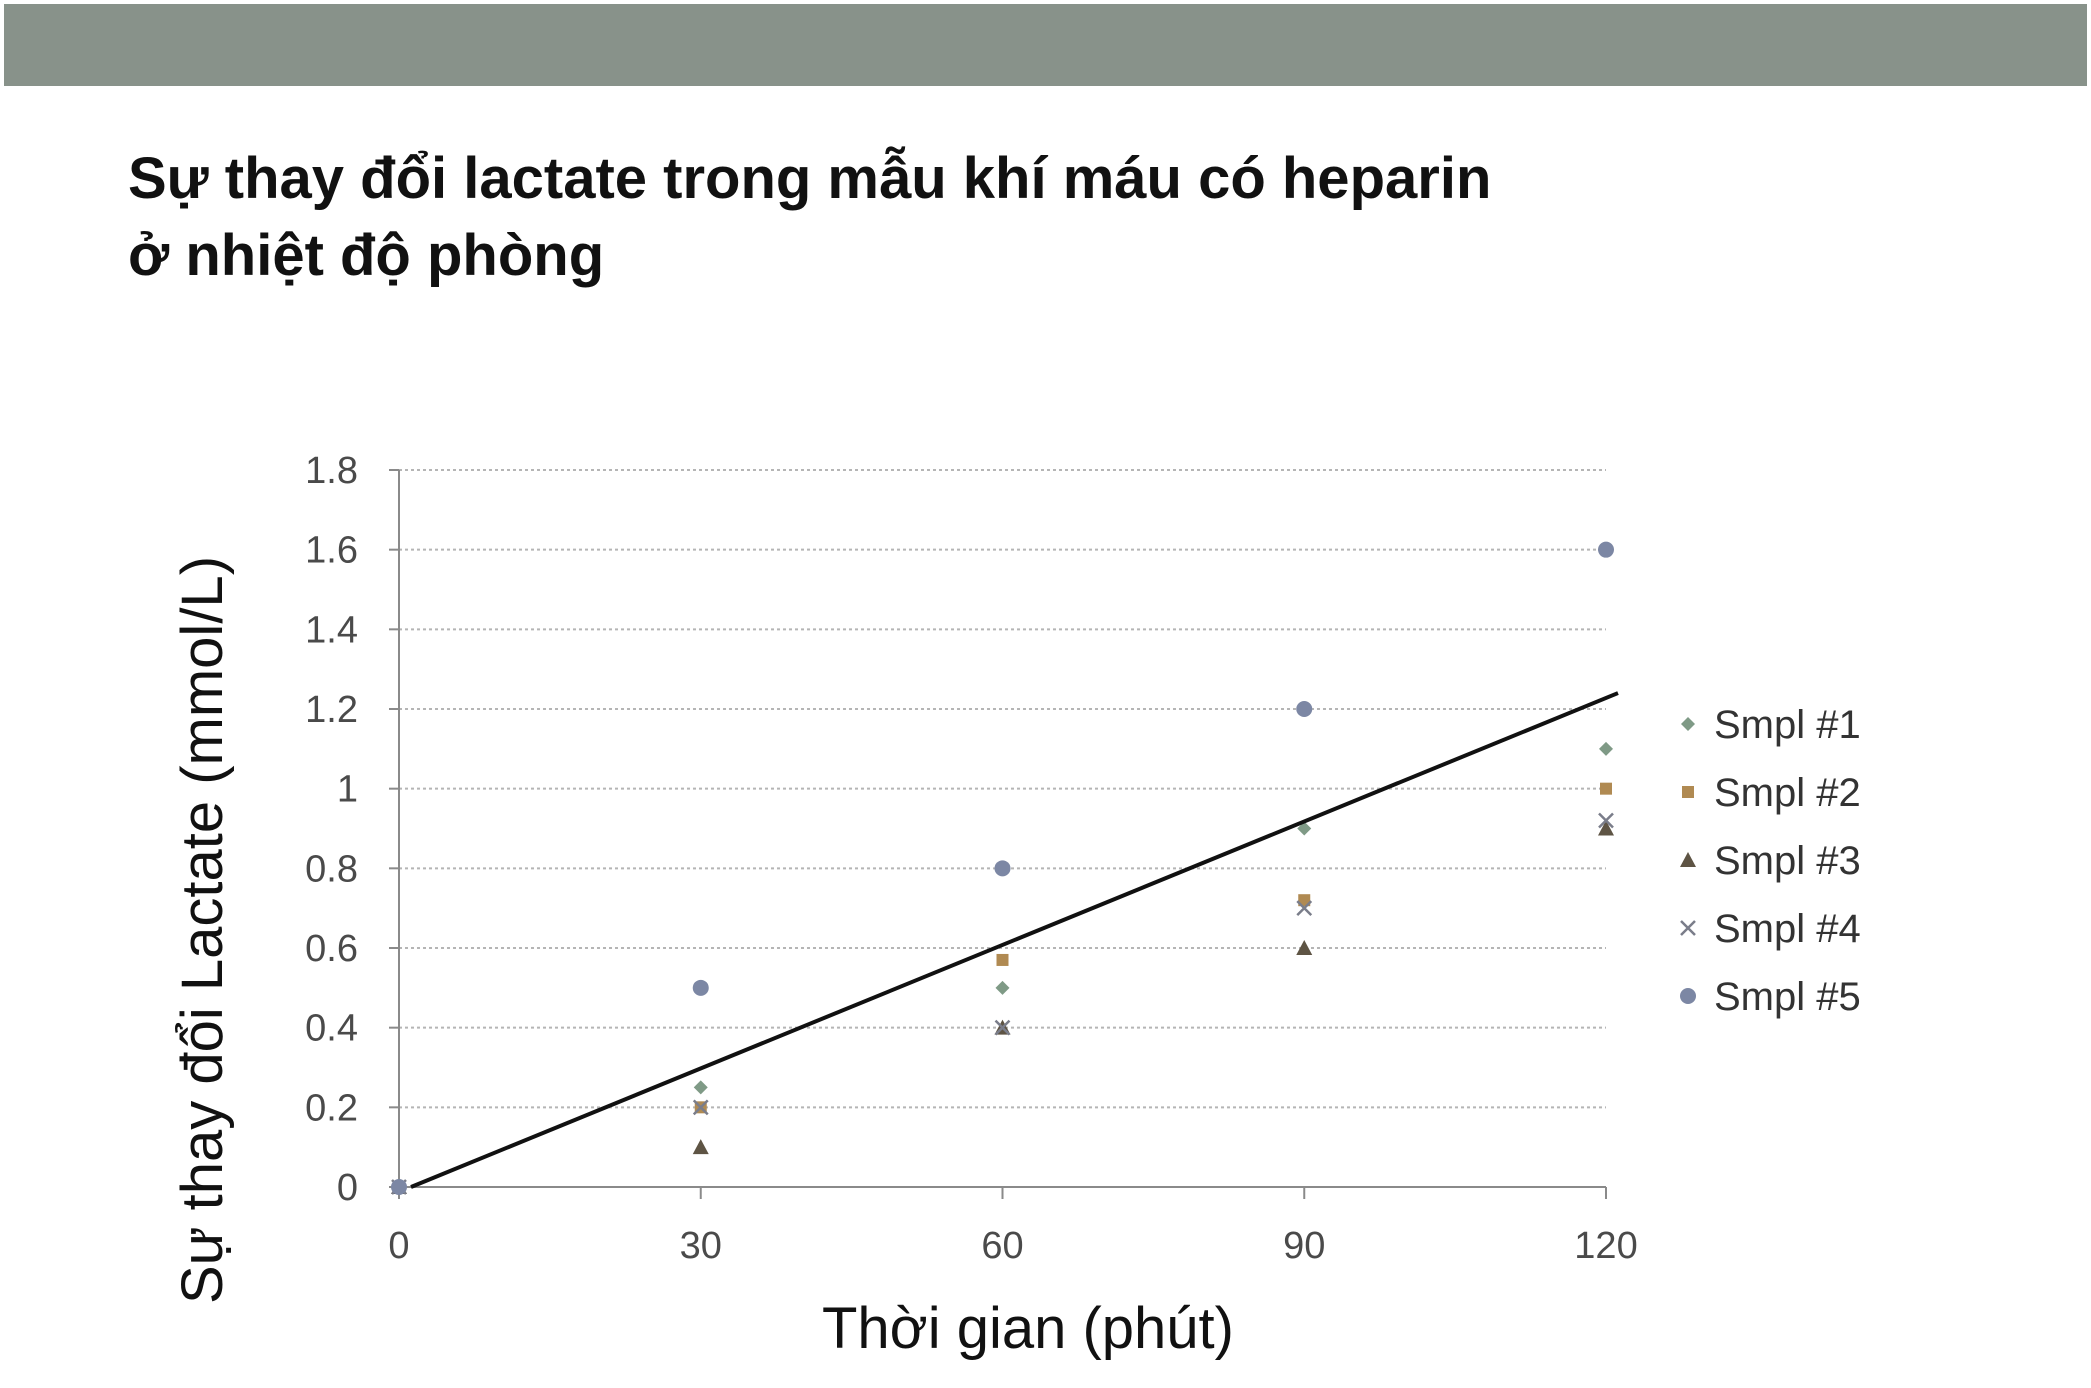 This screenshot has width=2091, height=1388. Describe the element at coordinates (347, 790) in the screenshot. I see `y-tick-label: 1` at that location.